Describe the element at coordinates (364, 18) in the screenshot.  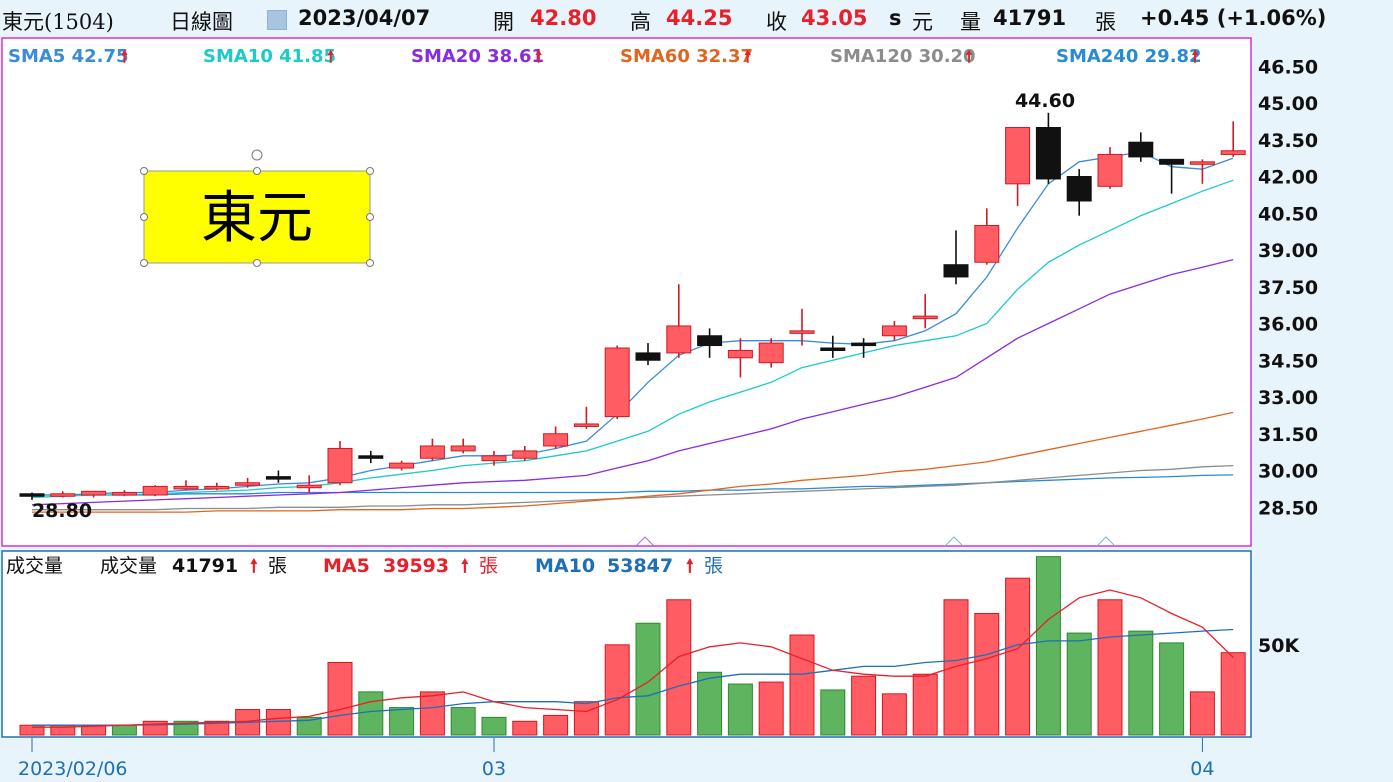
I see `date-value: 2023/04/07` at that location.